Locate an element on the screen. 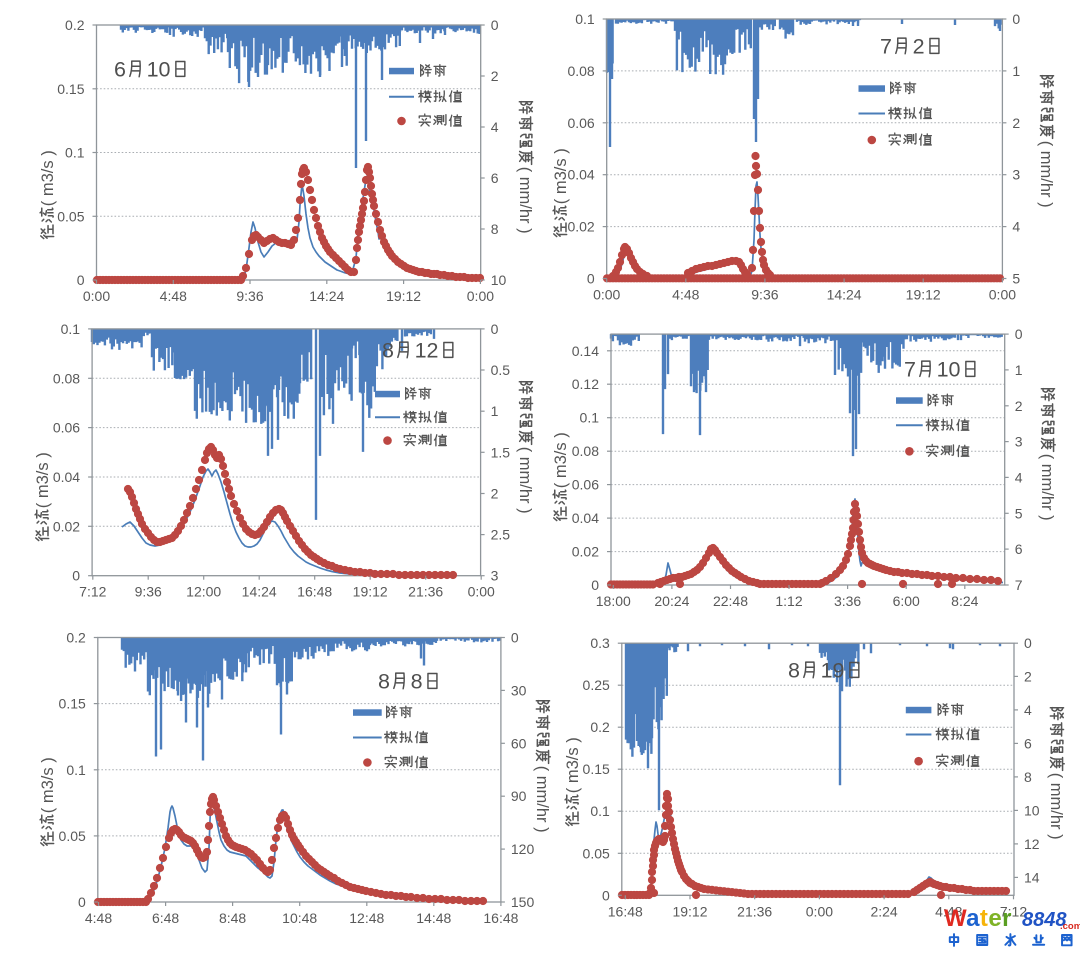 The height and width of the screenshot is (959, 1080). svg-text: Water is located at coordinates (978, 918).